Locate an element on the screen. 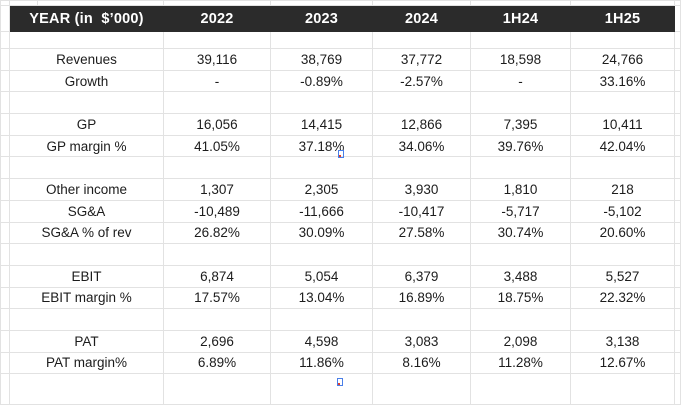 This screenshot has width=681, height=405. value-cell: 11.86% is located at coordinates (321, 363).